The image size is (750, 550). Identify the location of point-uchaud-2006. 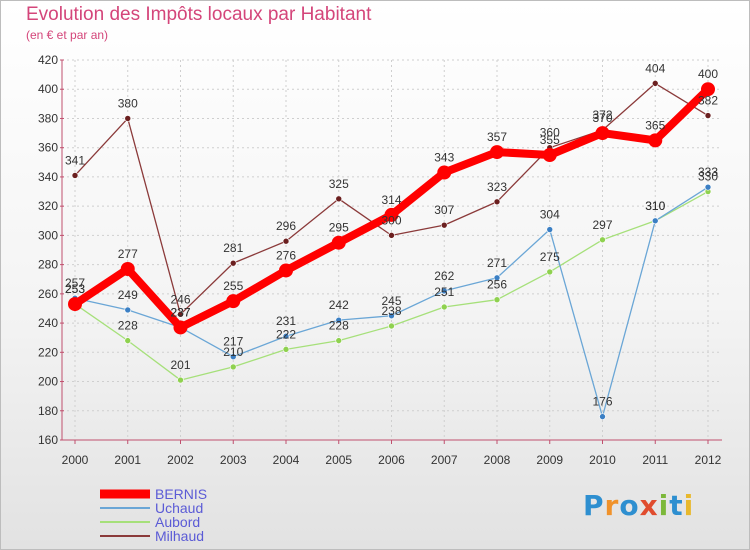
(391, 316).